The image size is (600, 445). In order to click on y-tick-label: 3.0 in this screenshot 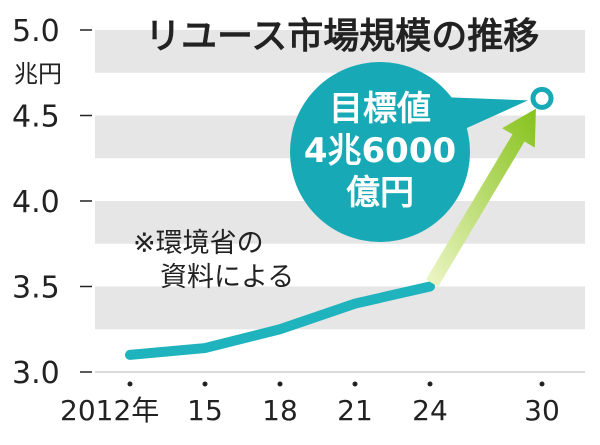, I will do `click(36, 373)`.